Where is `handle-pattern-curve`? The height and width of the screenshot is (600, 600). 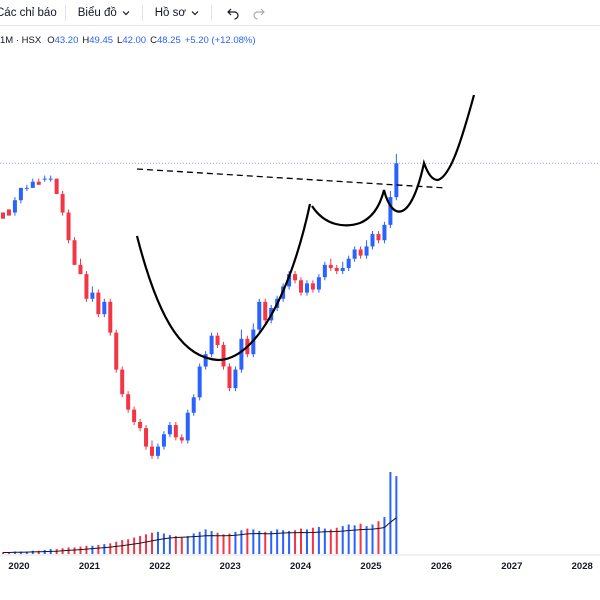 handle-pattern-curve is located at coordinates (393, 160).